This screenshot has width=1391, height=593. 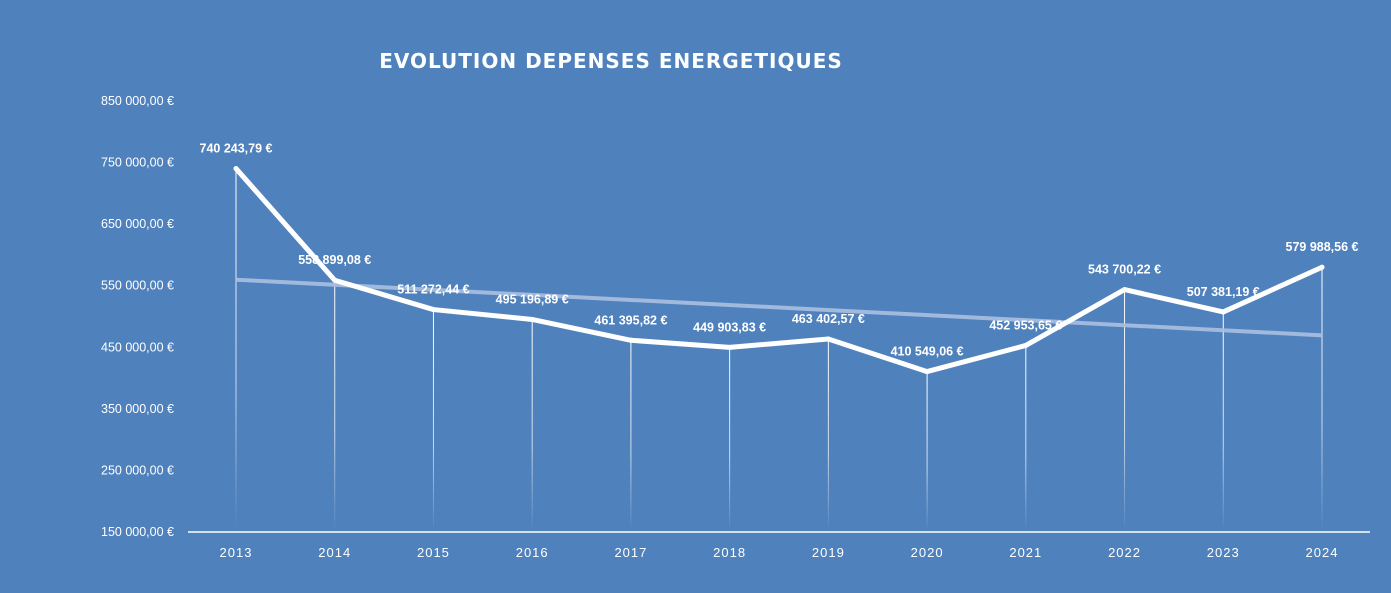 What do you see at coordinates (137, 347) in the screenshot?
I see `y-tick-label: 450 000,00 €` at bounding box center [137, 347].